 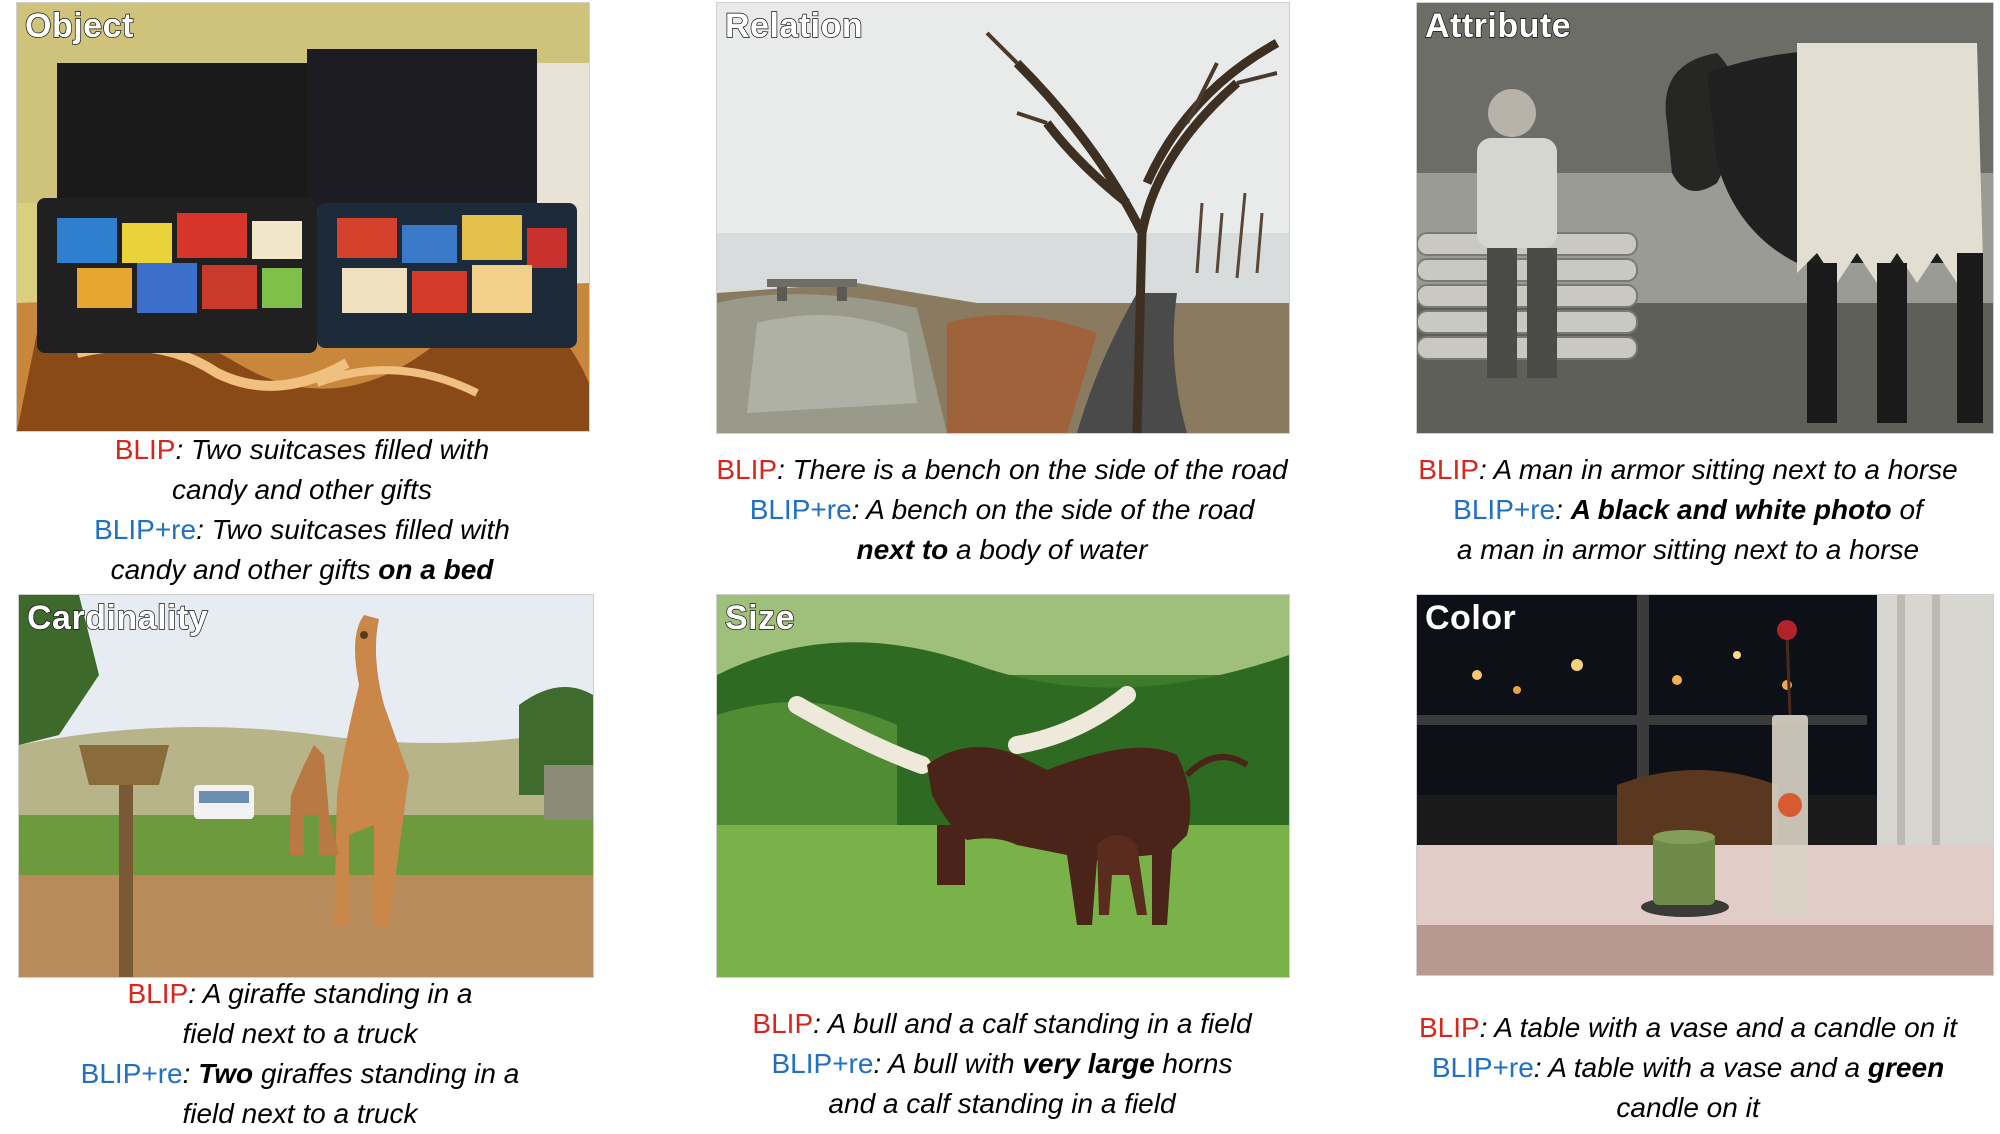 What do you see at coordinates (1002, 1103) in the screenshot?
I see `caption-line: and a calf standing in a field` at bounding box center [1002, 1103].